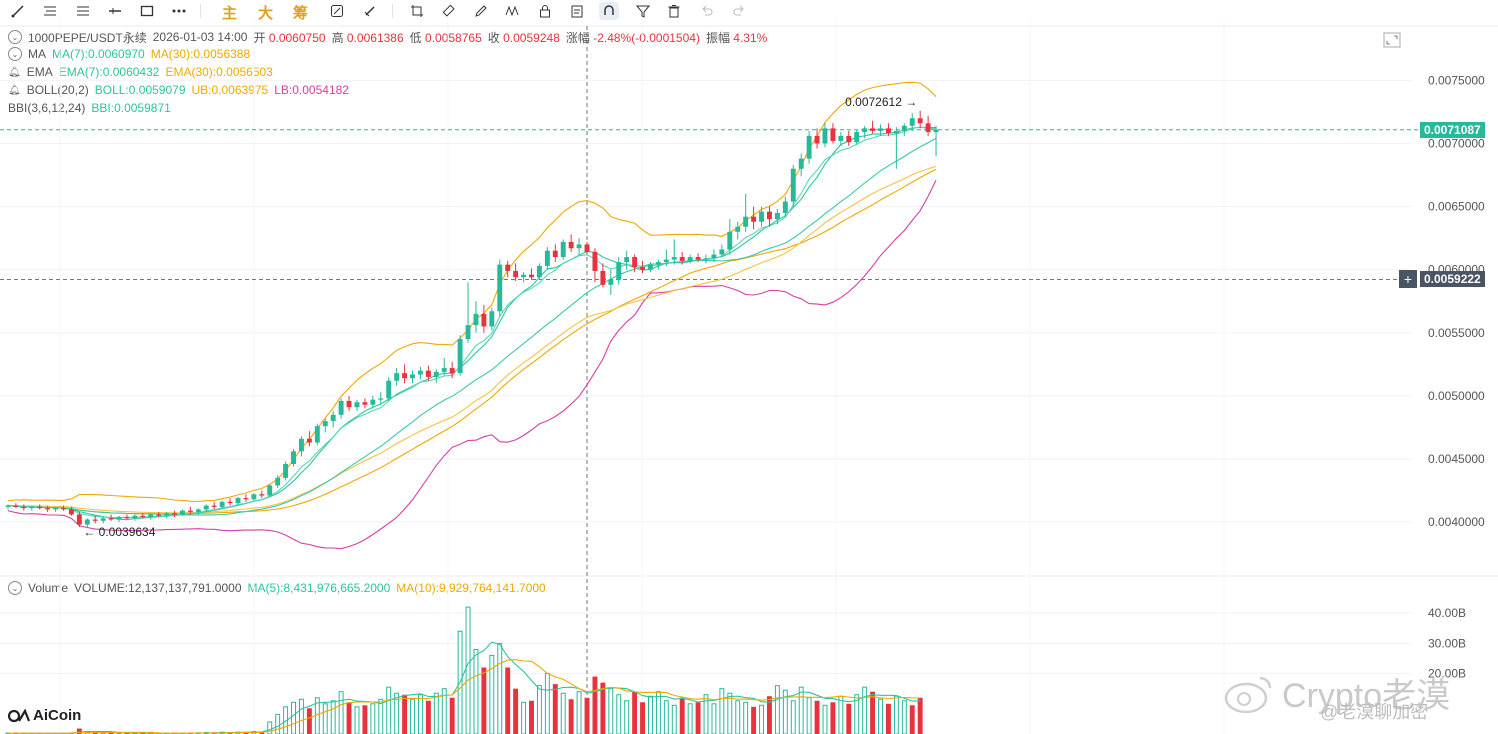 The image size is (1498, 734). What do you see at coordinates (297, 37) in the screenshot?
I see `open-value: 0.0060750` at bounding box center [297, 37].